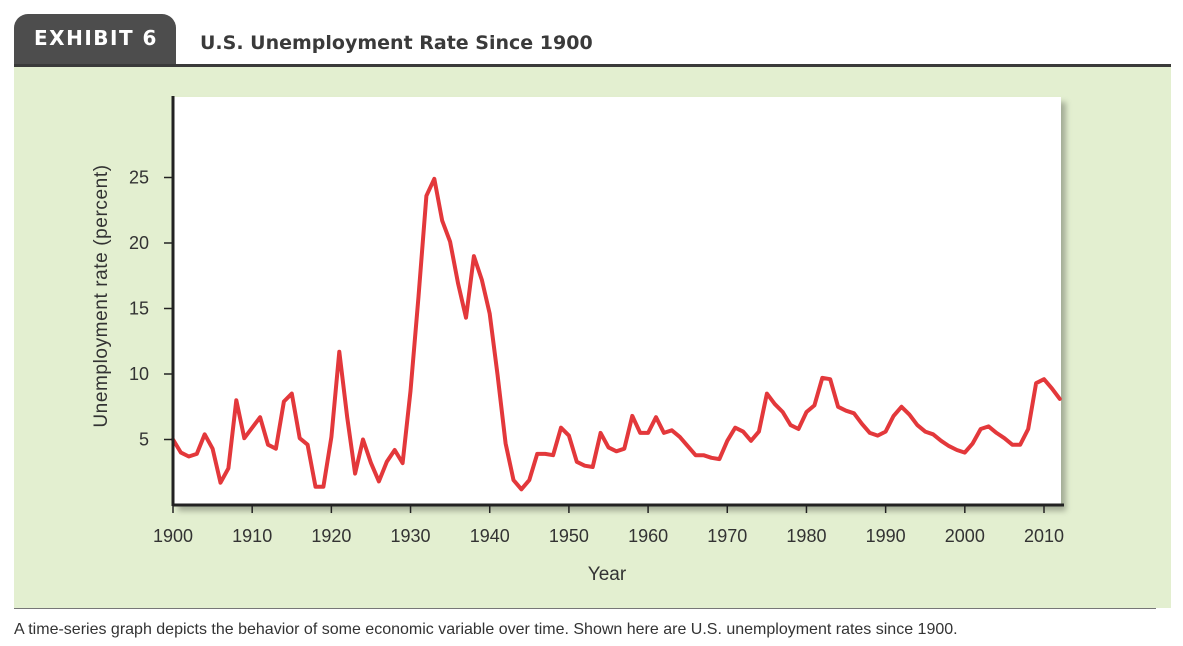 This screenshot has width=1183, height=646. I want to click on exhibit-label: EXHIBIT 6, so click(96, 38).